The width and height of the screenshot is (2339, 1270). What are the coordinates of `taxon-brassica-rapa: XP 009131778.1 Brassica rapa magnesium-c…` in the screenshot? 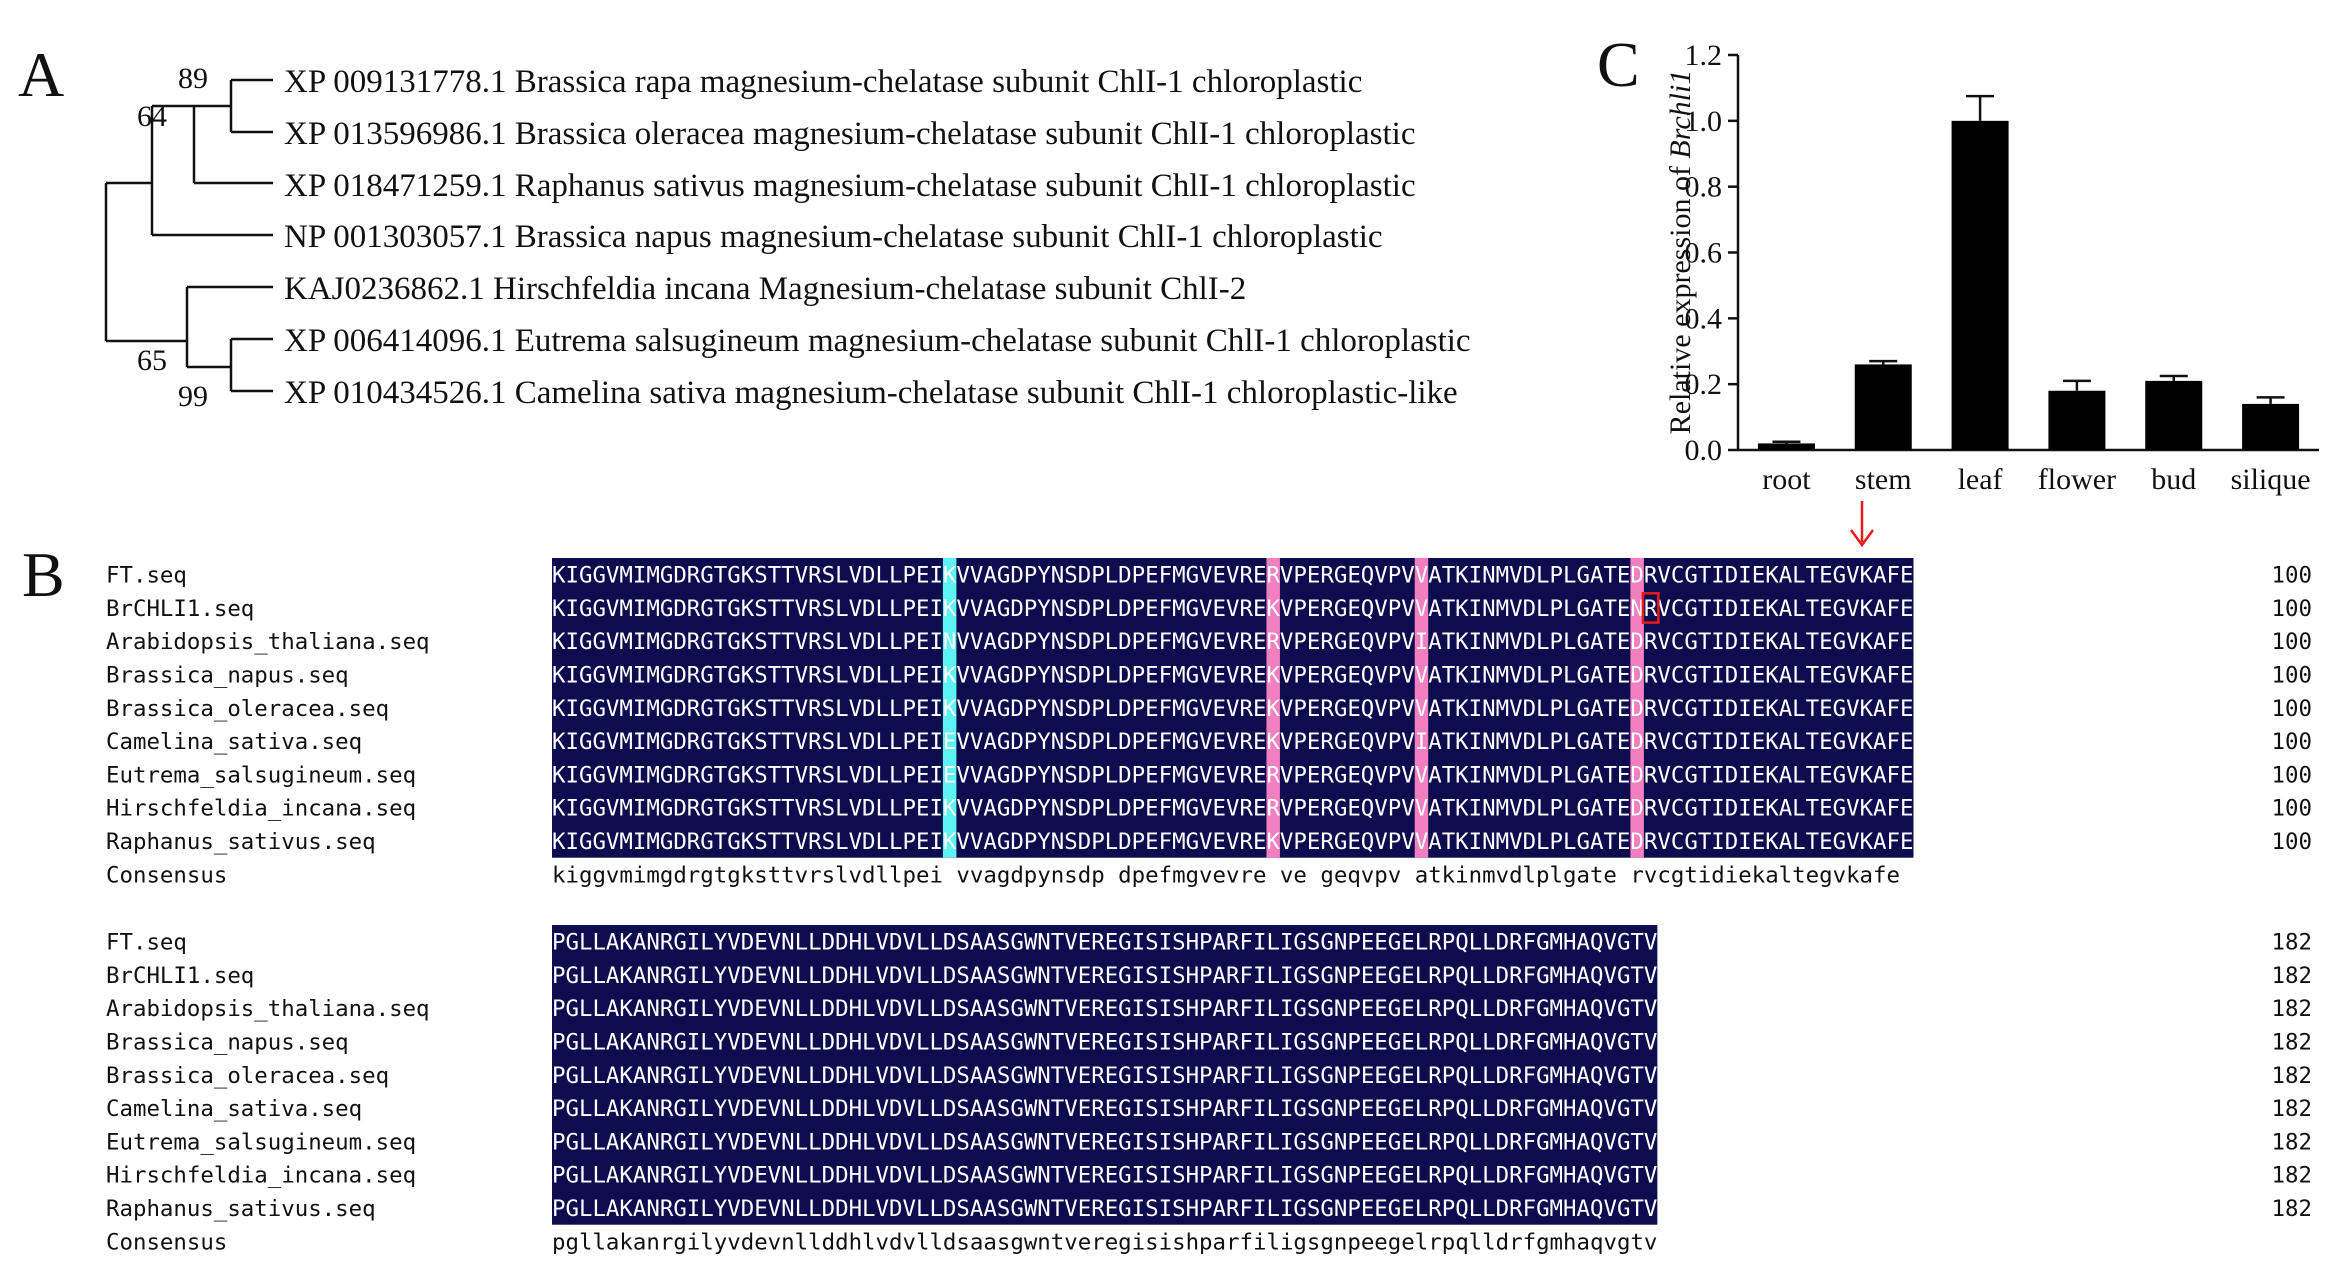 It's located at (823, 82).